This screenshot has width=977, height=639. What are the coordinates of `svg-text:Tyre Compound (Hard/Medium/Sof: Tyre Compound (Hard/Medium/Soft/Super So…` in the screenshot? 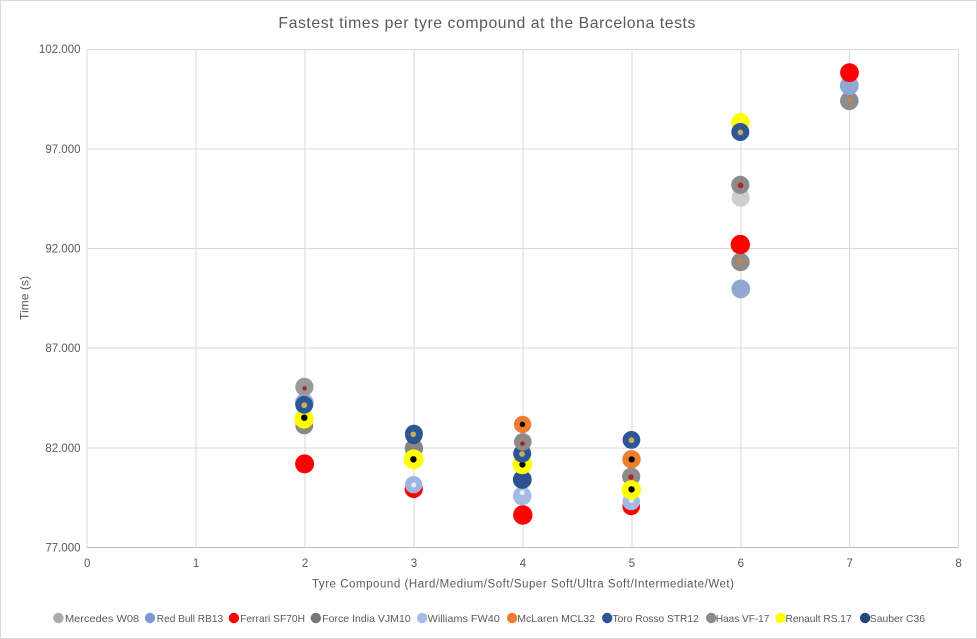 It's located at (523, 585).